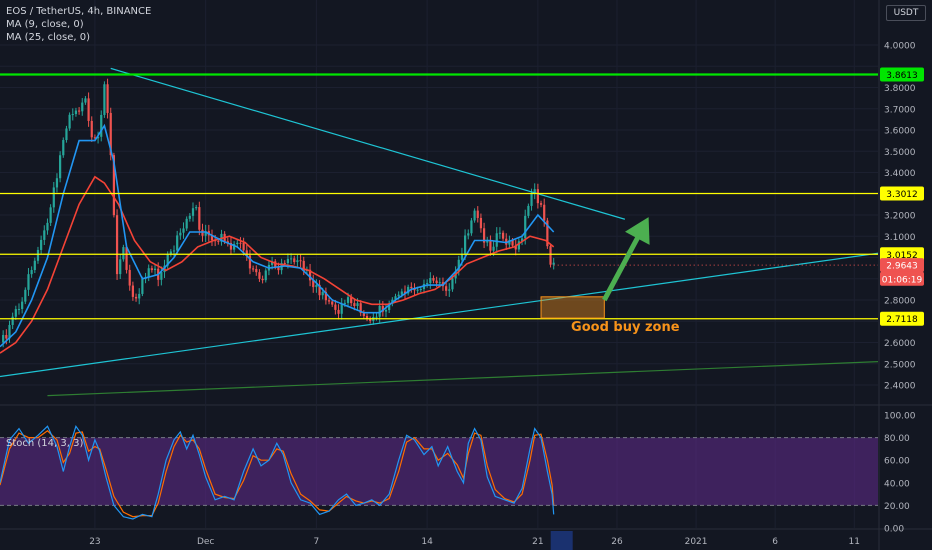  Describe the element at coordinates (775, 542) in the screenshot. I see `time-tick-label: 6` at that location.